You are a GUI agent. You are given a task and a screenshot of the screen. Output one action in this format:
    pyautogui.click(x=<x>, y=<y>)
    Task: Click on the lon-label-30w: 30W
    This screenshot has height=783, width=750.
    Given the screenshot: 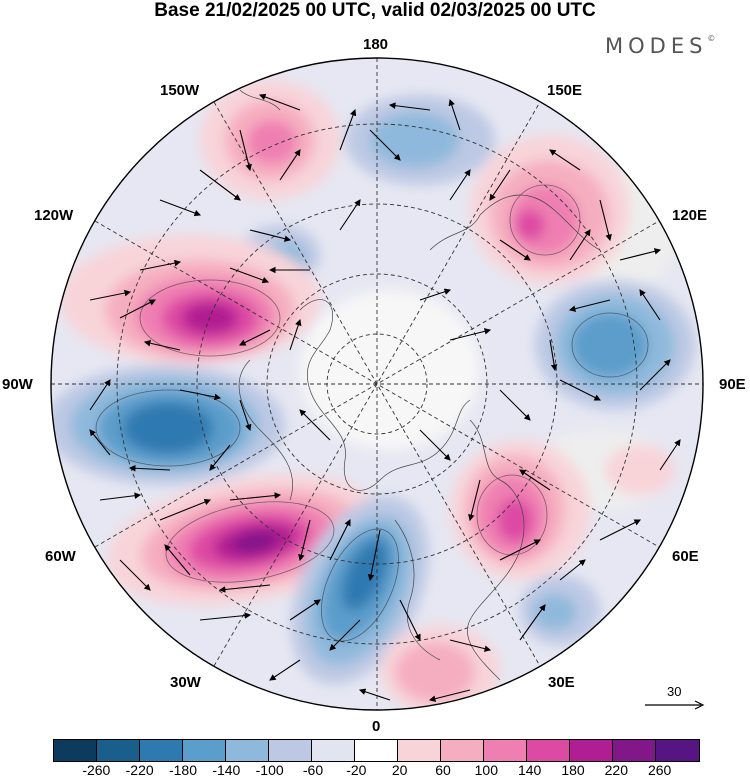 What is the action you would take?
    pyautogui.click(x=185, y=682)
    